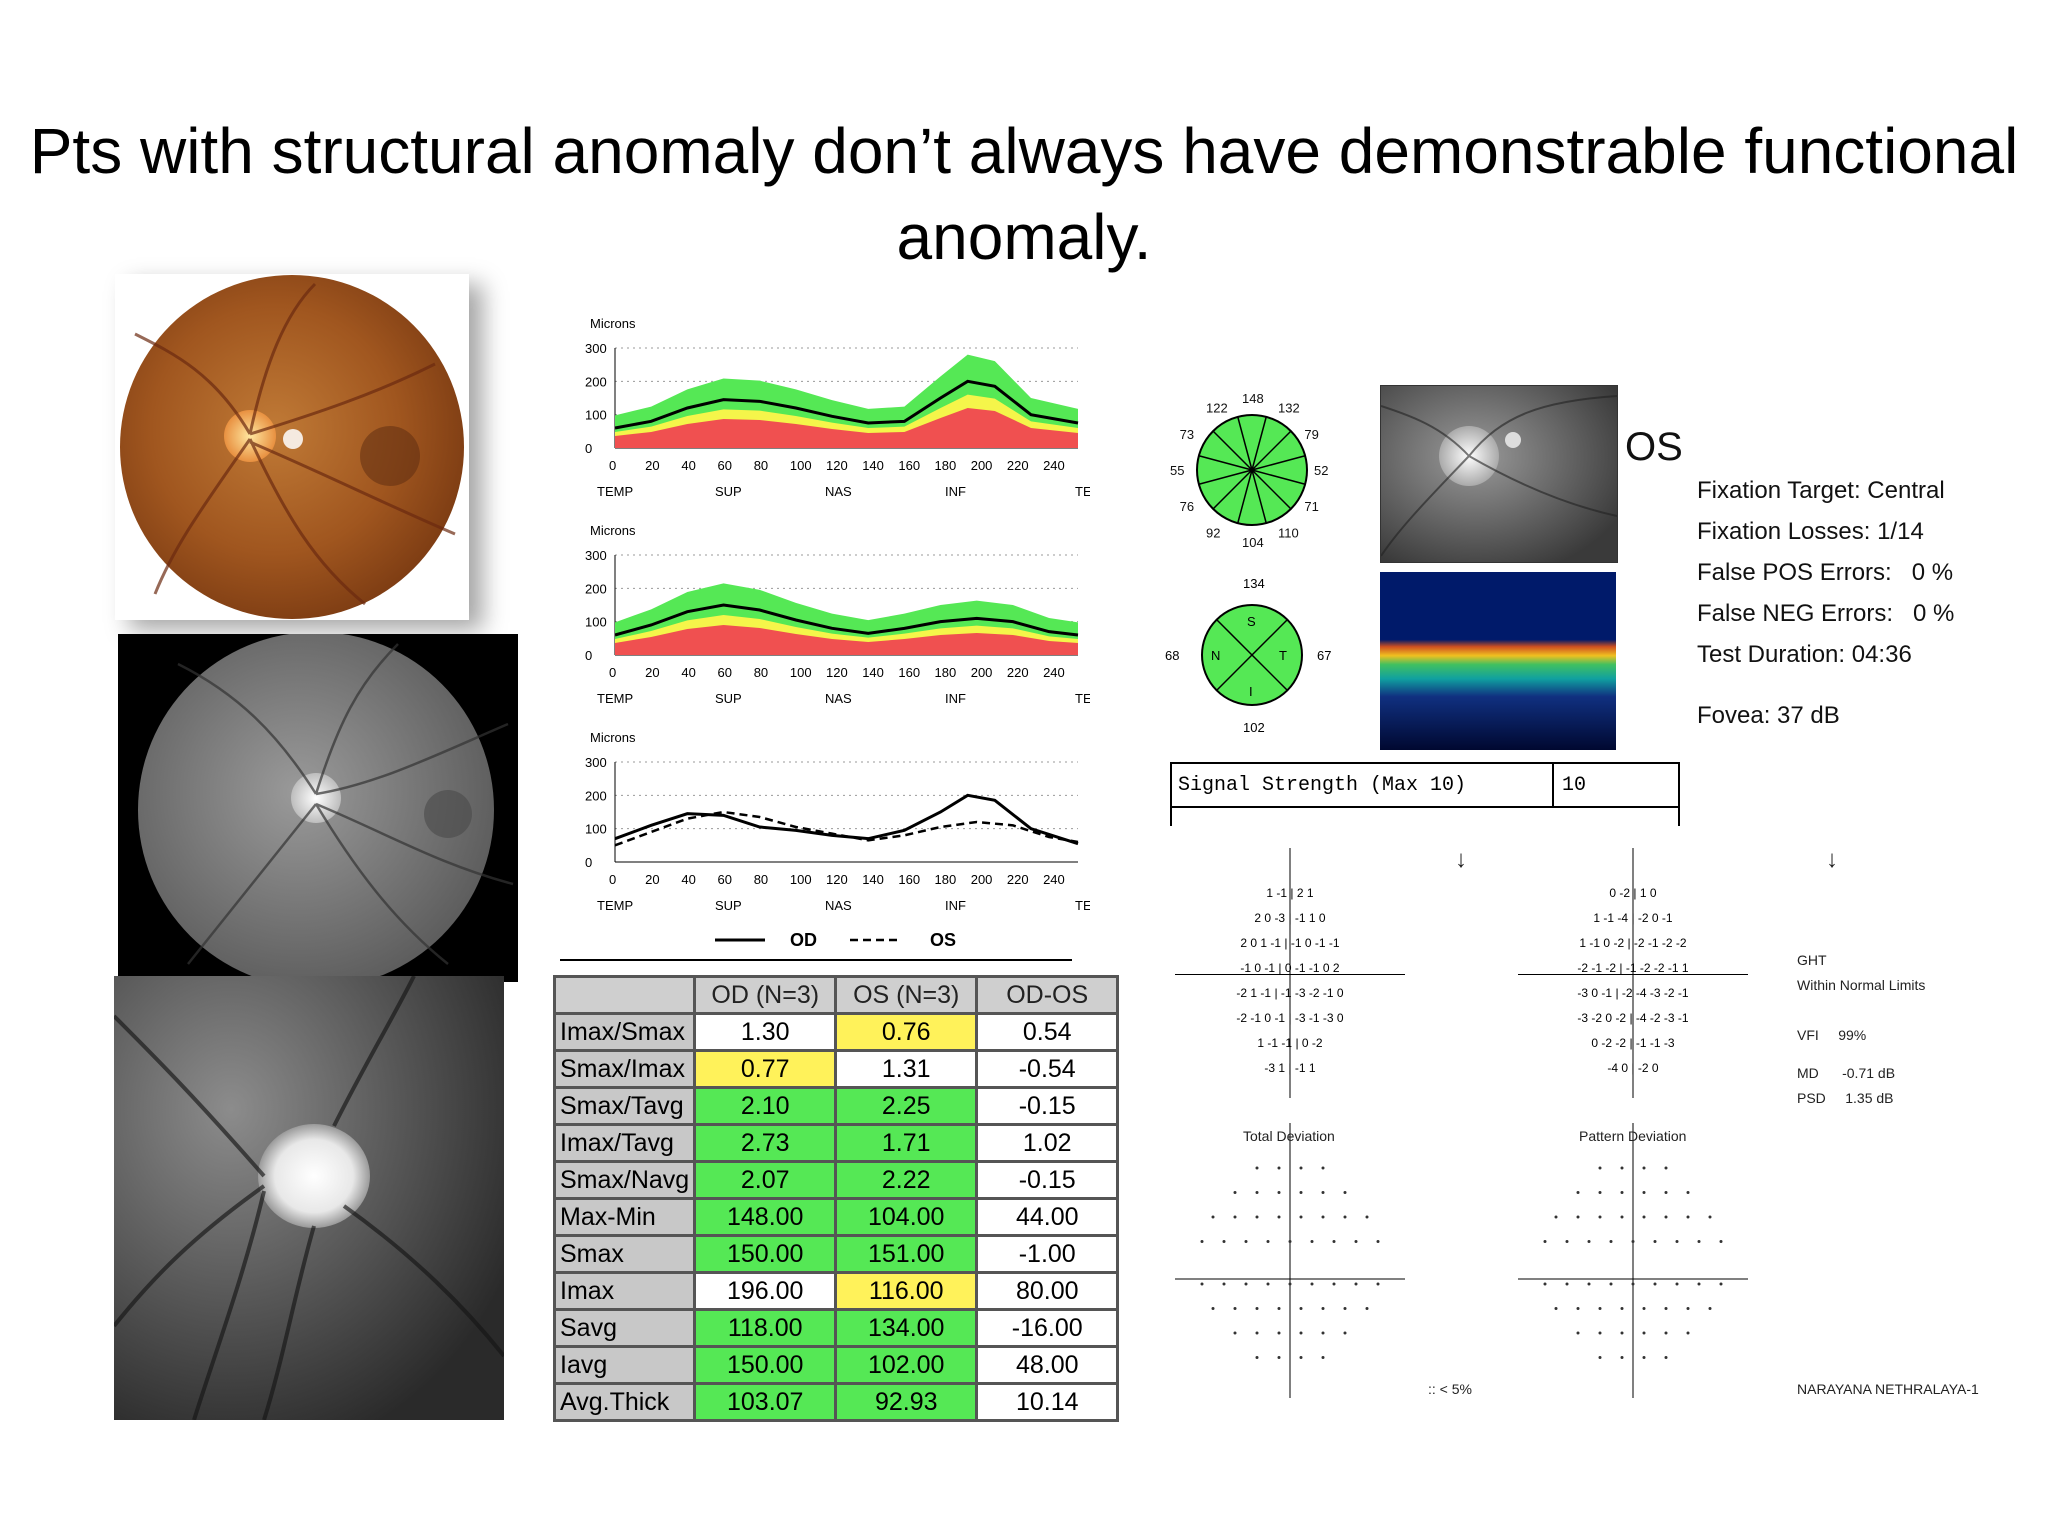  What do you see at coordinates (1311, 506) in the screenshot?
I see `clock-hour-value: 71` at bounding box center [1311, 506].